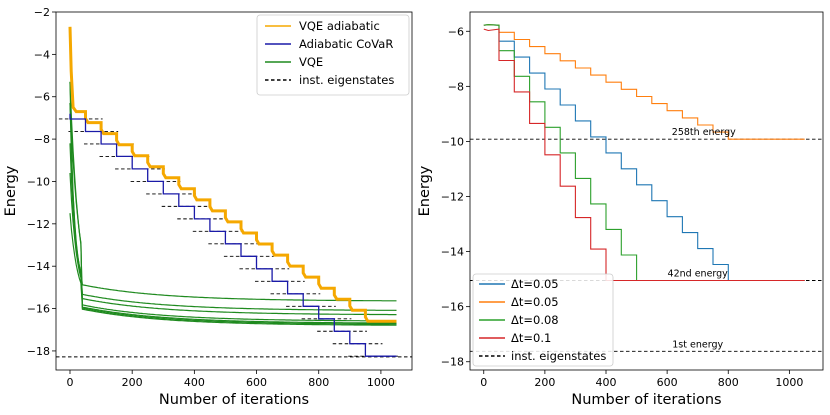  What do you see at coordinates (535, 320) in the screenshot?
I see `legend-label: Δt=0.08` at bounding box center [535, 320].